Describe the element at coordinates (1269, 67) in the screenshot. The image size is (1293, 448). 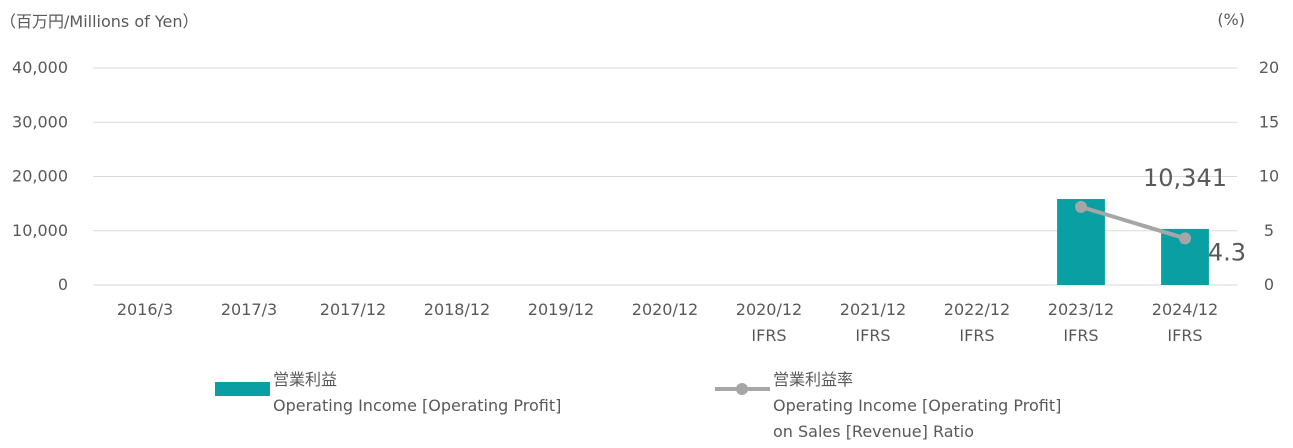
I see `y2-tick-label: 20` at that location.